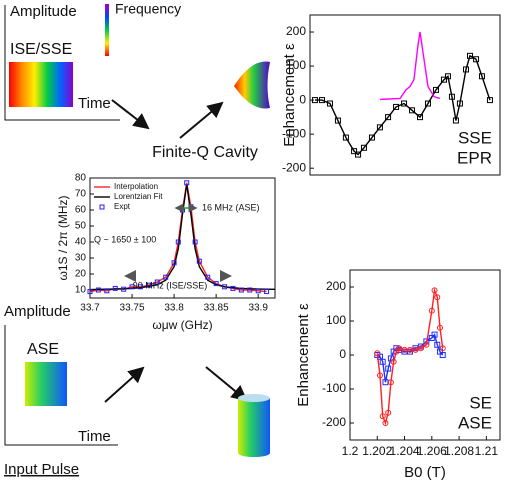 This screenshot has width=520, height=484. Describe the element at coordinates (81, 258) in the screenshot. I see `y-tick-label: 30` at that location.